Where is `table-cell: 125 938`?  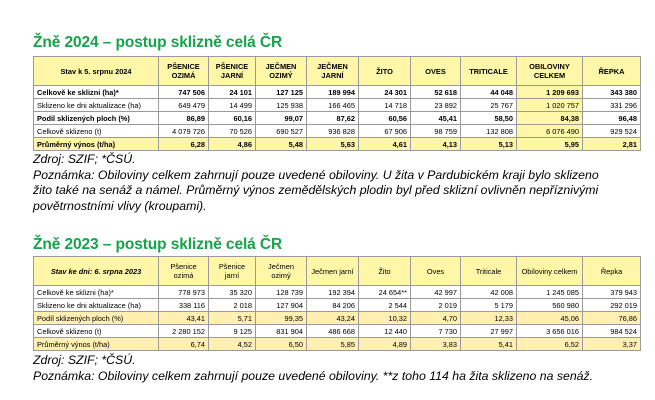
table-cell: 125 938 is located at coordinates (281, 105).